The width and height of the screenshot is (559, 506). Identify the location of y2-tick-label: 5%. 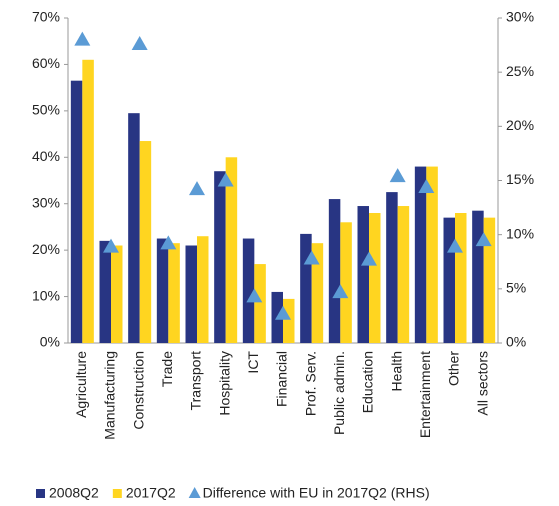
(516, 288).